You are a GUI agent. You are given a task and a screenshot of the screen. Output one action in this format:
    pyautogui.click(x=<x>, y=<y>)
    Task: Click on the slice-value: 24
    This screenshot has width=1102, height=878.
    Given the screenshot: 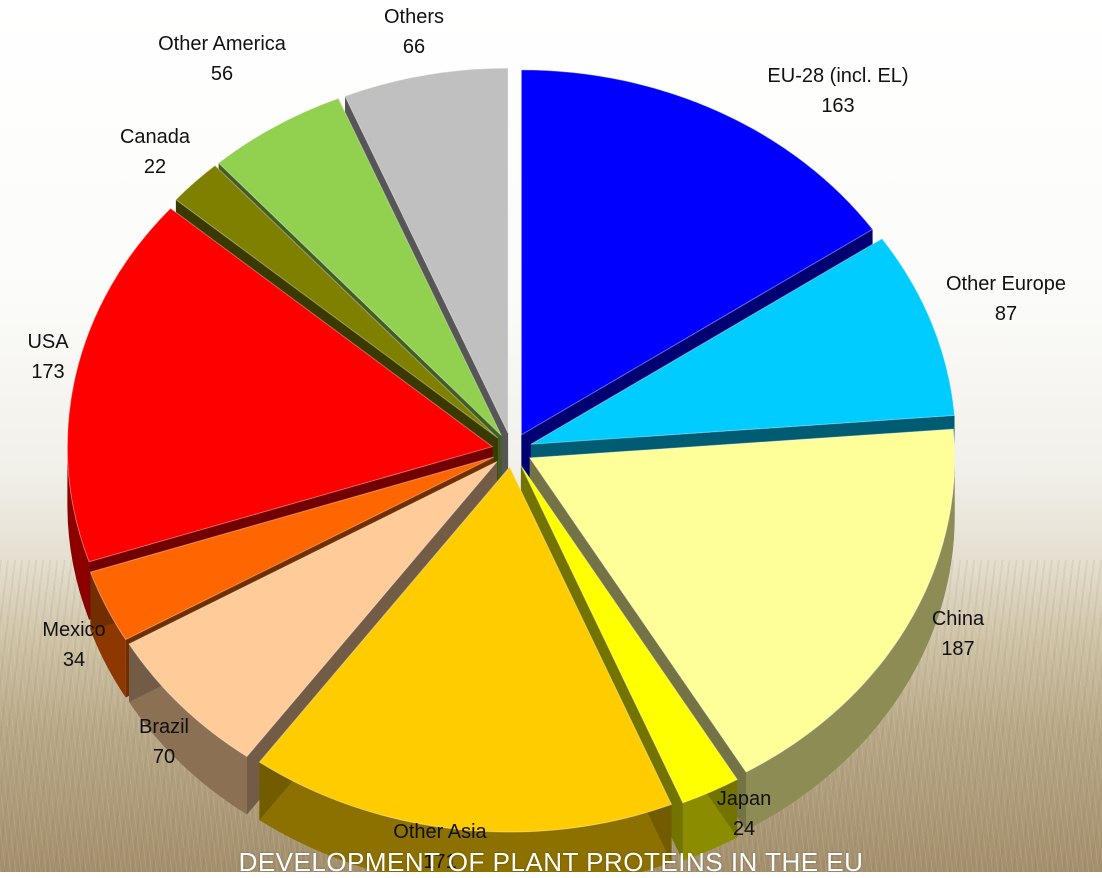 What is the action you would take?
    pyautogui.click(x=744, y=829)
    